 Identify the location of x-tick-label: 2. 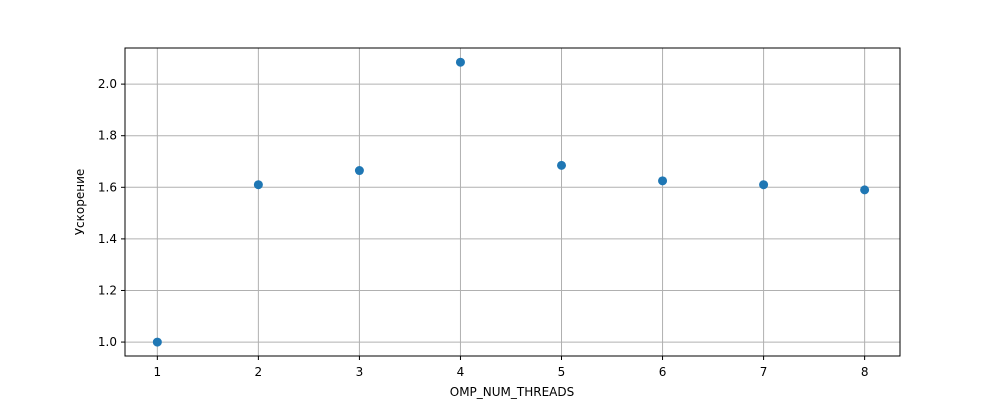
(259, 372).